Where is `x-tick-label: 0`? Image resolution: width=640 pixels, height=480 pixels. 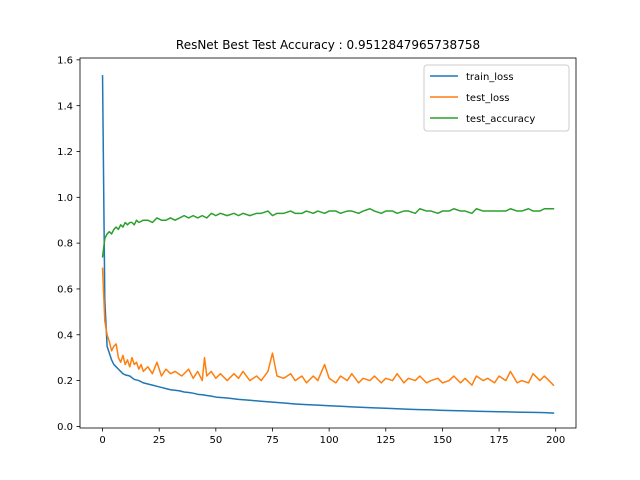
x-tick-label: 0 is located at coordinates (102, 440).